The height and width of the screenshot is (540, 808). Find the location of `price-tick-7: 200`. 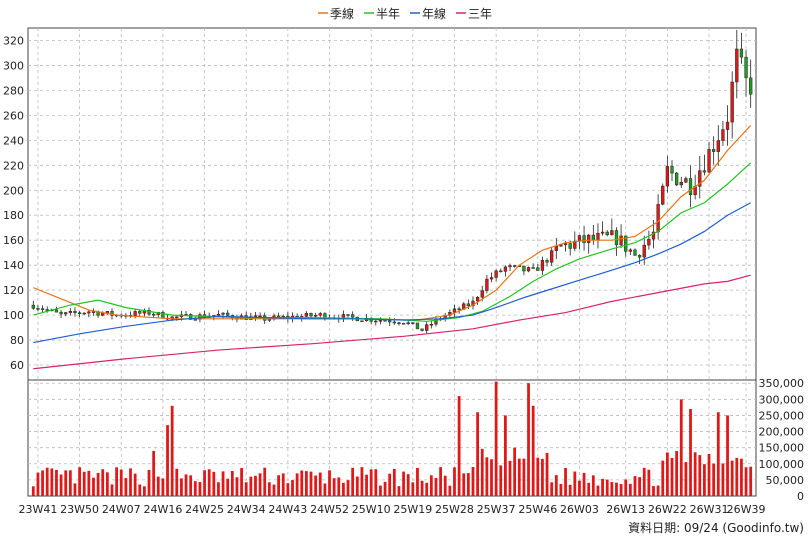

price-tick-7: 200 is located at coordinates (13, 190).